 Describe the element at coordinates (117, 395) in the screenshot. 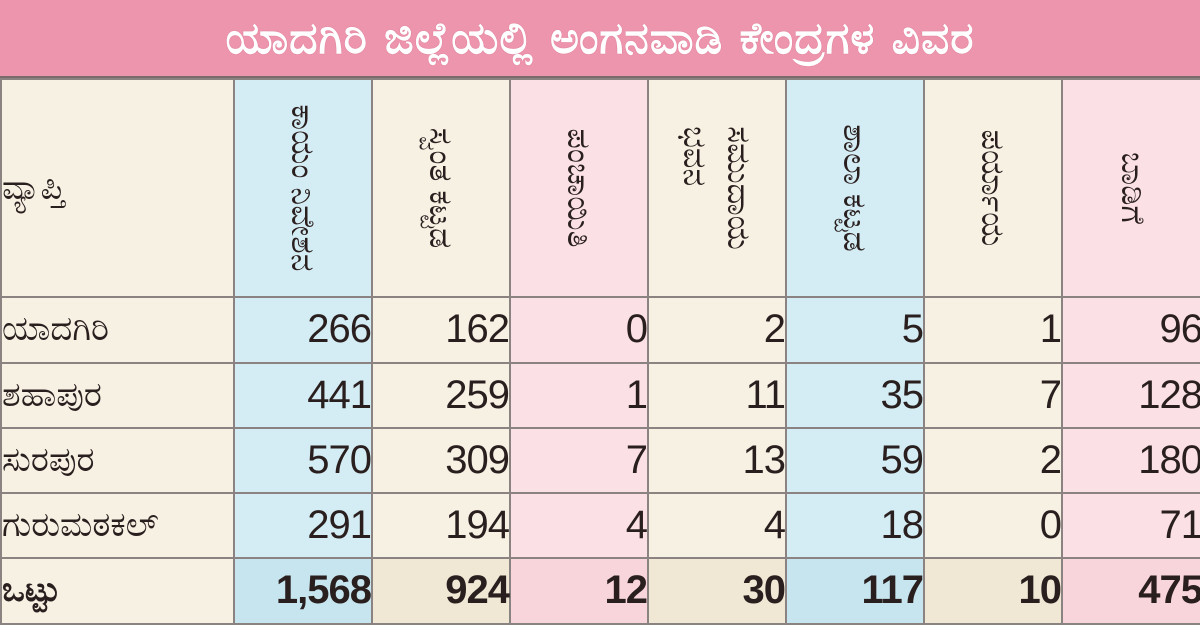

I see `row-label: ಶಹಾಪುರ` at that location.